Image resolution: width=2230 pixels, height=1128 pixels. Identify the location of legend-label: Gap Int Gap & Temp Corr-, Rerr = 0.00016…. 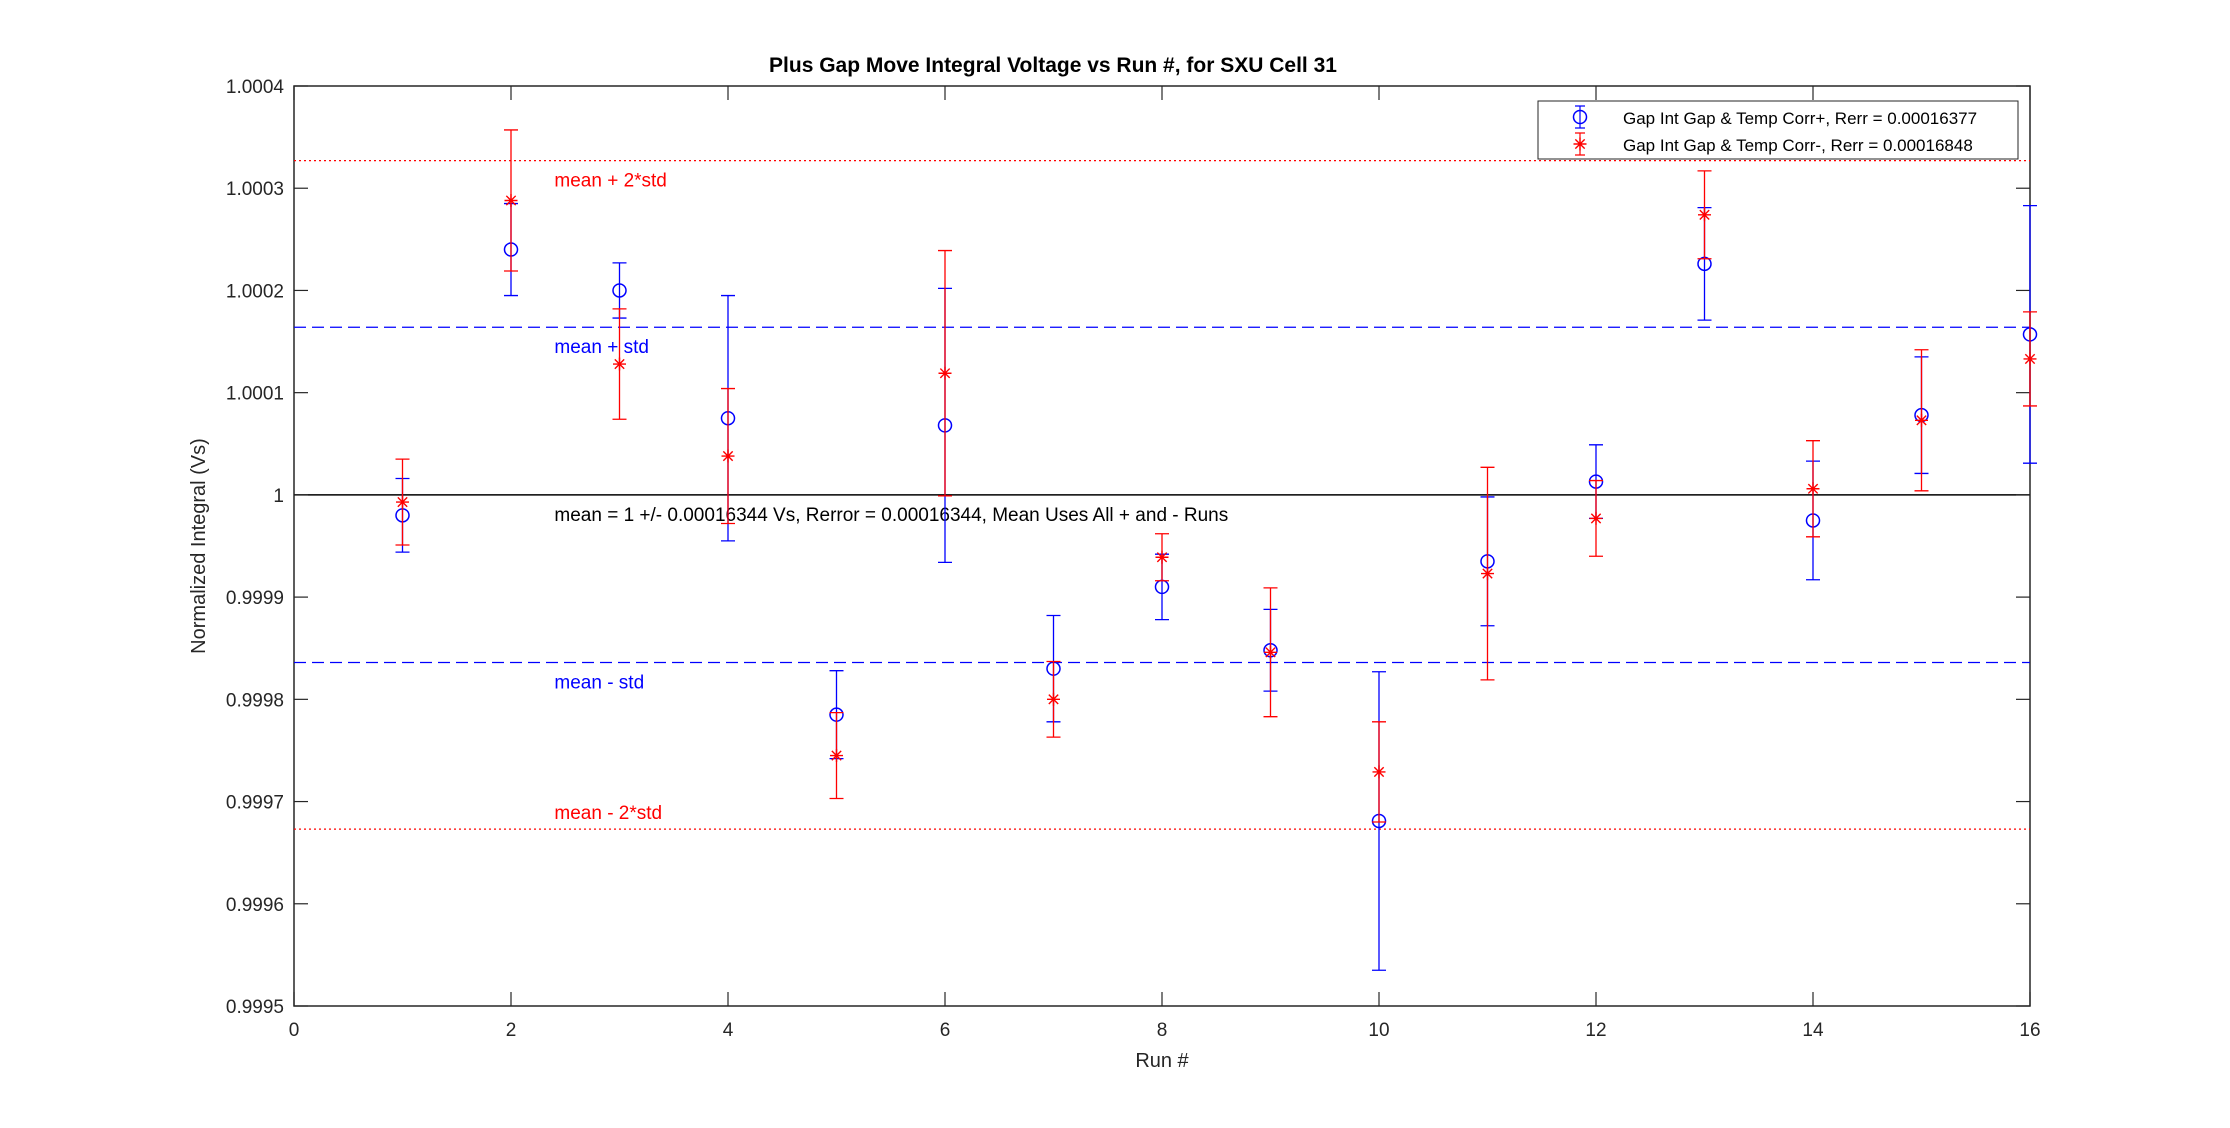
(1798, 145).